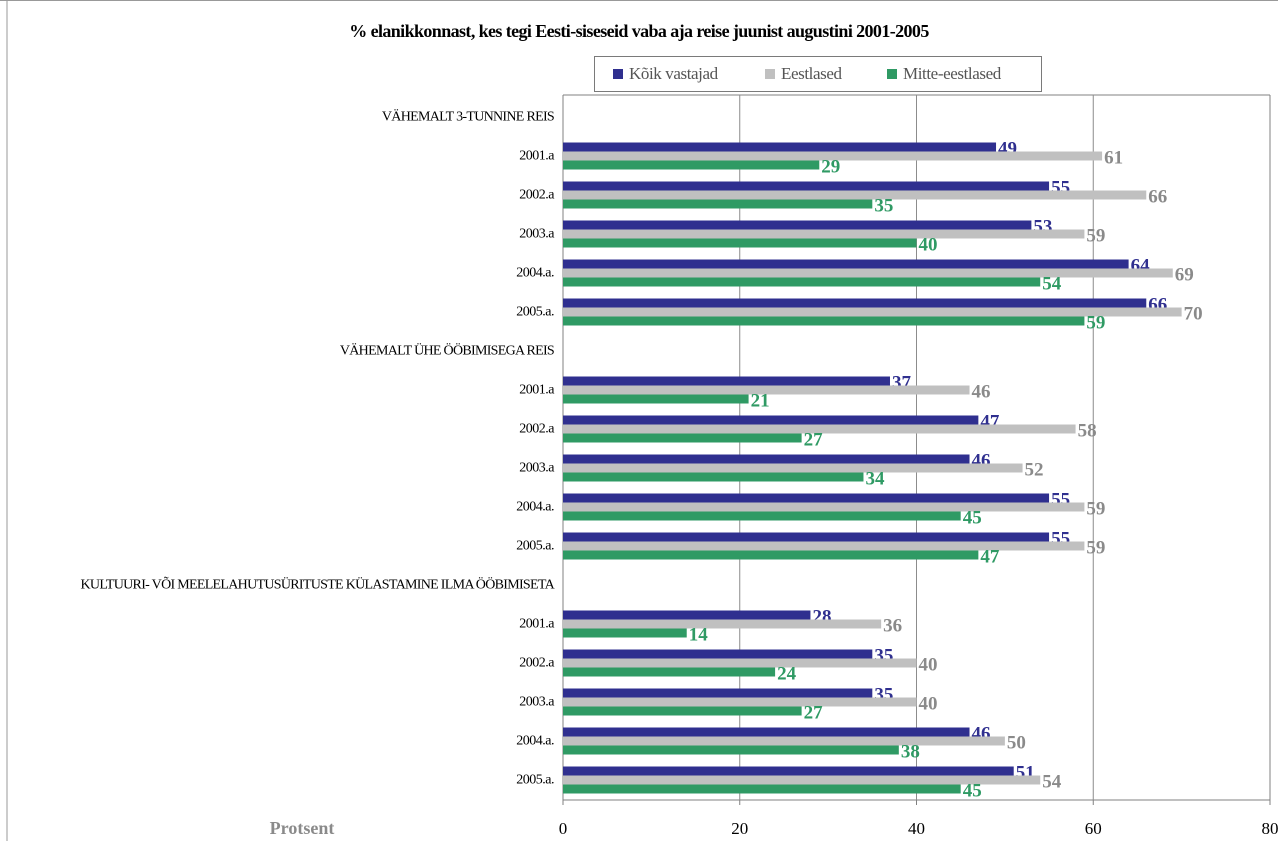 Image resolution: width=1278 pixels, height=841 pixels. Describe the element at coordinates (990, 557) in the screenshot. I see `data-label-2-2005-a-mitte-eestlased: 47` at that location.